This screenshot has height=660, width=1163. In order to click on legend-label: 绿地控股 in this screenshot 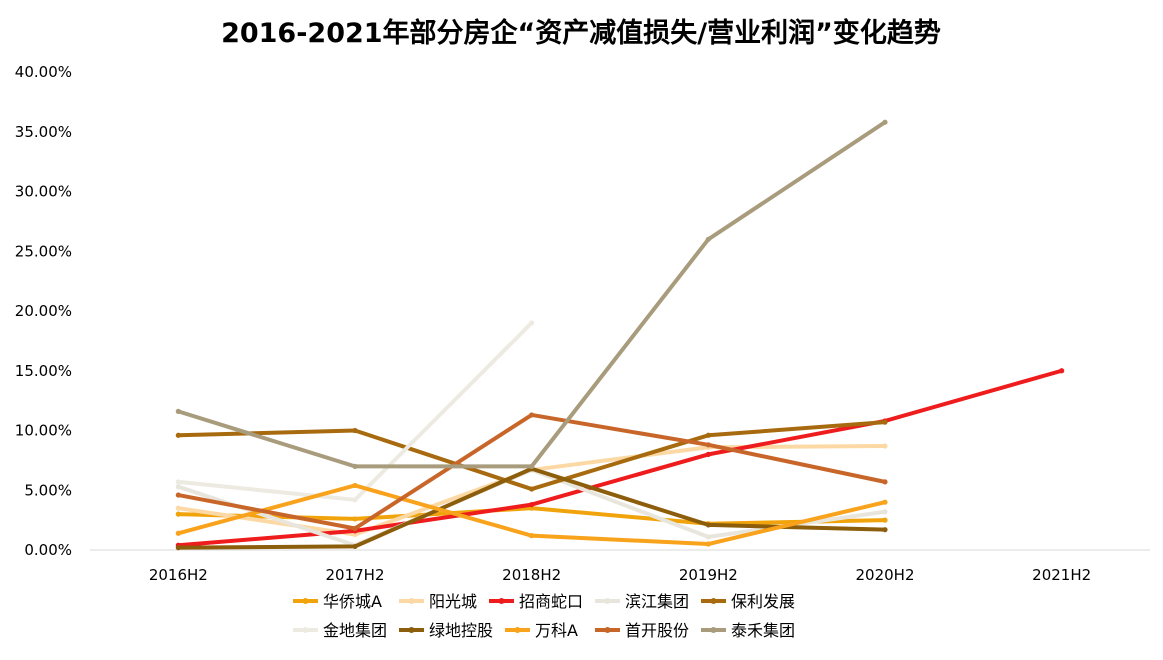, I will do `click(461, 630)`.